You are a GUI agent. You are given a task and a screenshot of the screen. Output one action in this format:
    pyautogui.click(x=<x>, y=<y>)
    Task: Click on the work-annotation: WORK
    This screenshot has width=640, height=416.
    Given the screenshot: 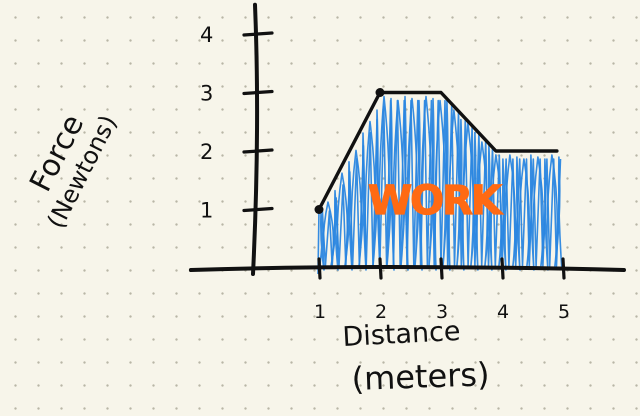 What is the action you would take?
    pyautogui.click(x=436, y=201)
    